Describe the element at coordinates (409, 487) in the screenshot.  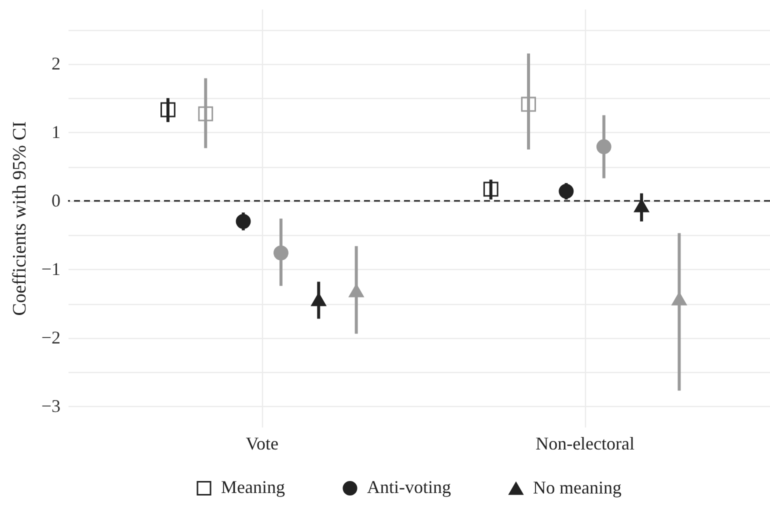
I see `legend-label: Anti-voting` at that location.